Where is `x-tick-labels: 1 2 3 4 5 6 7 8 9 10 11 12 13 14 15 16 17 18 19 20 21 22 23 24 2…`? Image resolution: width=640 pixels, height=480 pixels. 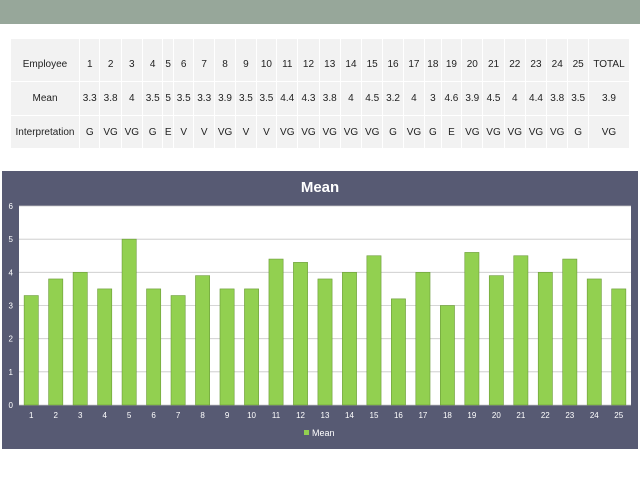 x-tick-labels: 1 2 3 4 5 6 7 8 9 10 11 12 13 14 15 16 17 18 19 20 21 22 23 24 2… is located at coordinates (326, 415).